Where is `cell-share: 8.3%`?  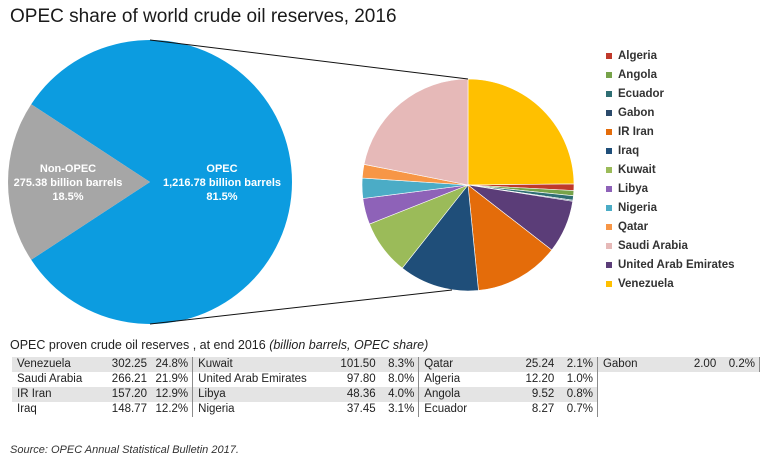
cell-share: 8.3% is located at coordinates (398, 364).